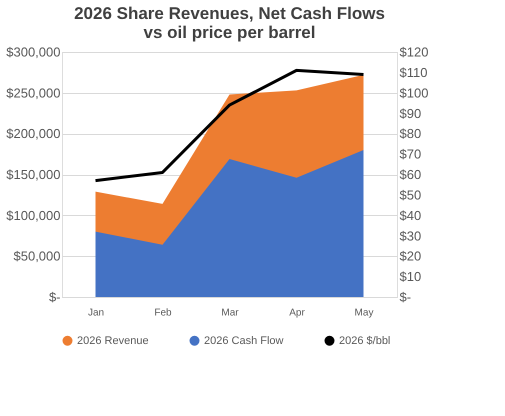 The width and height of the screenshot is (505, 416). I want to click on y-tick-label: $200,000, so click(33, 134).